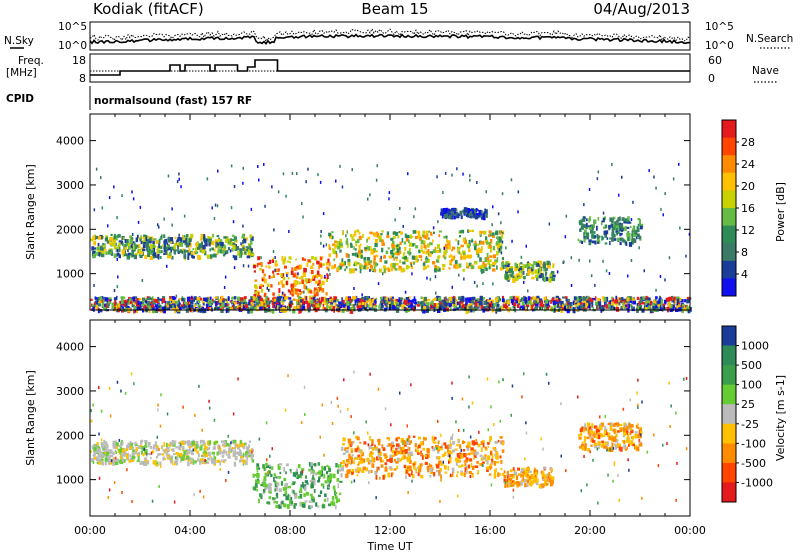 This screenshot has height=558, width=800. I want to click on freq-series-line, so click(390, 67).